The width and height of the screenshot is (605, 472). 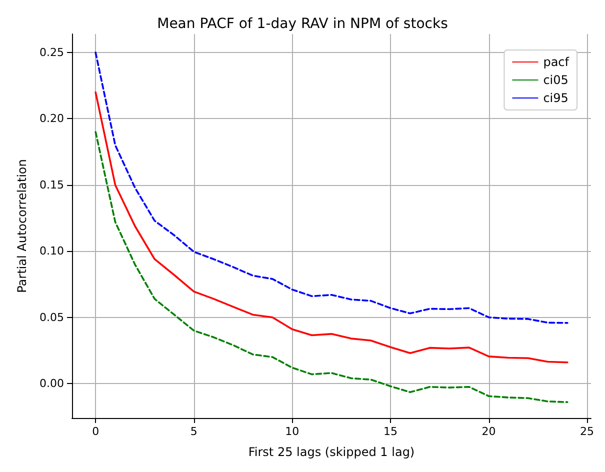 I want to click on legend-label: ci05, so click(x=555, y=80).